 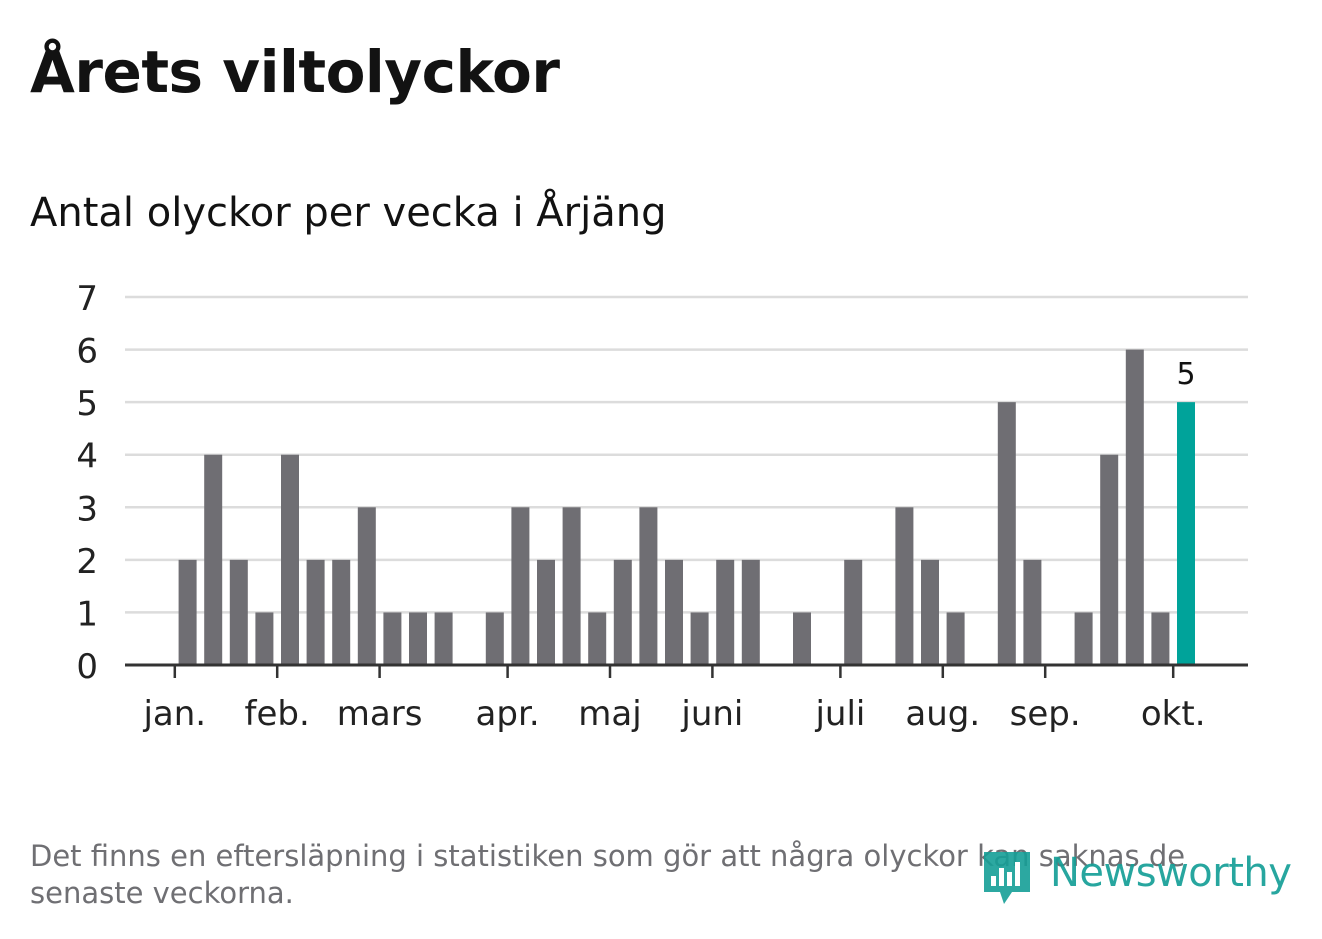 I want to click on x-tick-label: maj, so click(x=609, y=714).